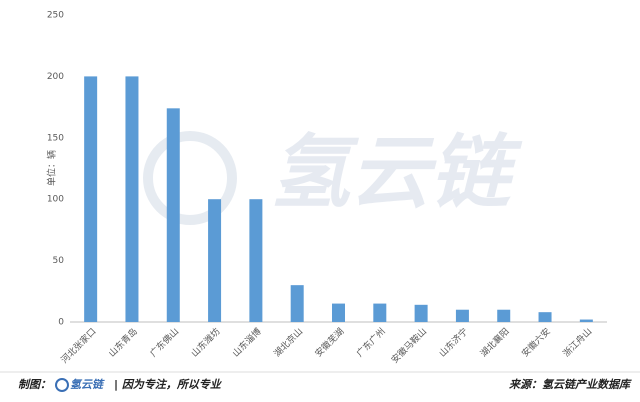  Describe the element at coordinates (453, 342) in the screenshot. I see `x-tick-label: 山东济宁` at that location.